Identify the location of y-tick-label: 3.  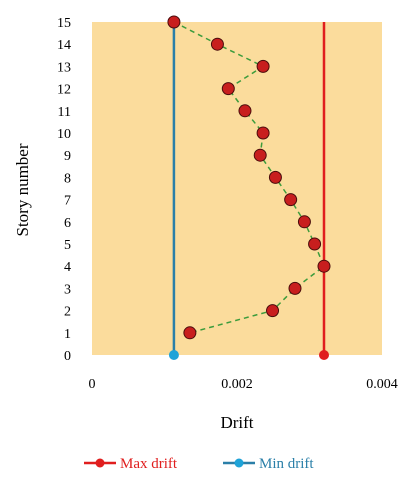
(67, 289).